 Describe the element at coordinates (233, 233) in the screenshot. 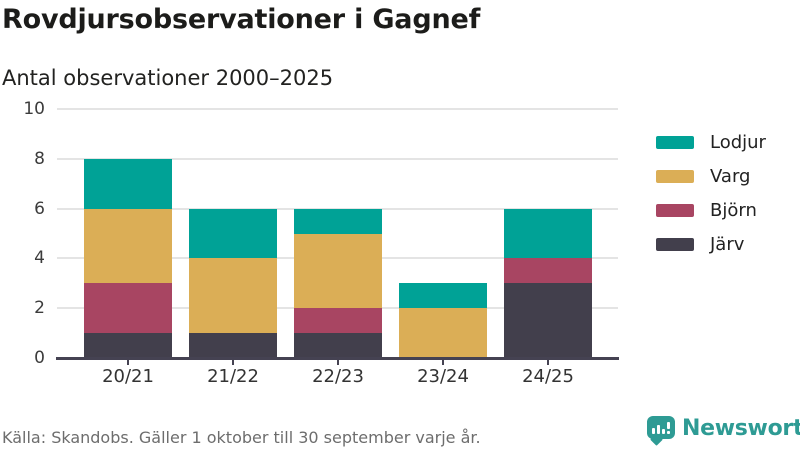

I see `bar-segment-Lodjur-21/22` at that location.